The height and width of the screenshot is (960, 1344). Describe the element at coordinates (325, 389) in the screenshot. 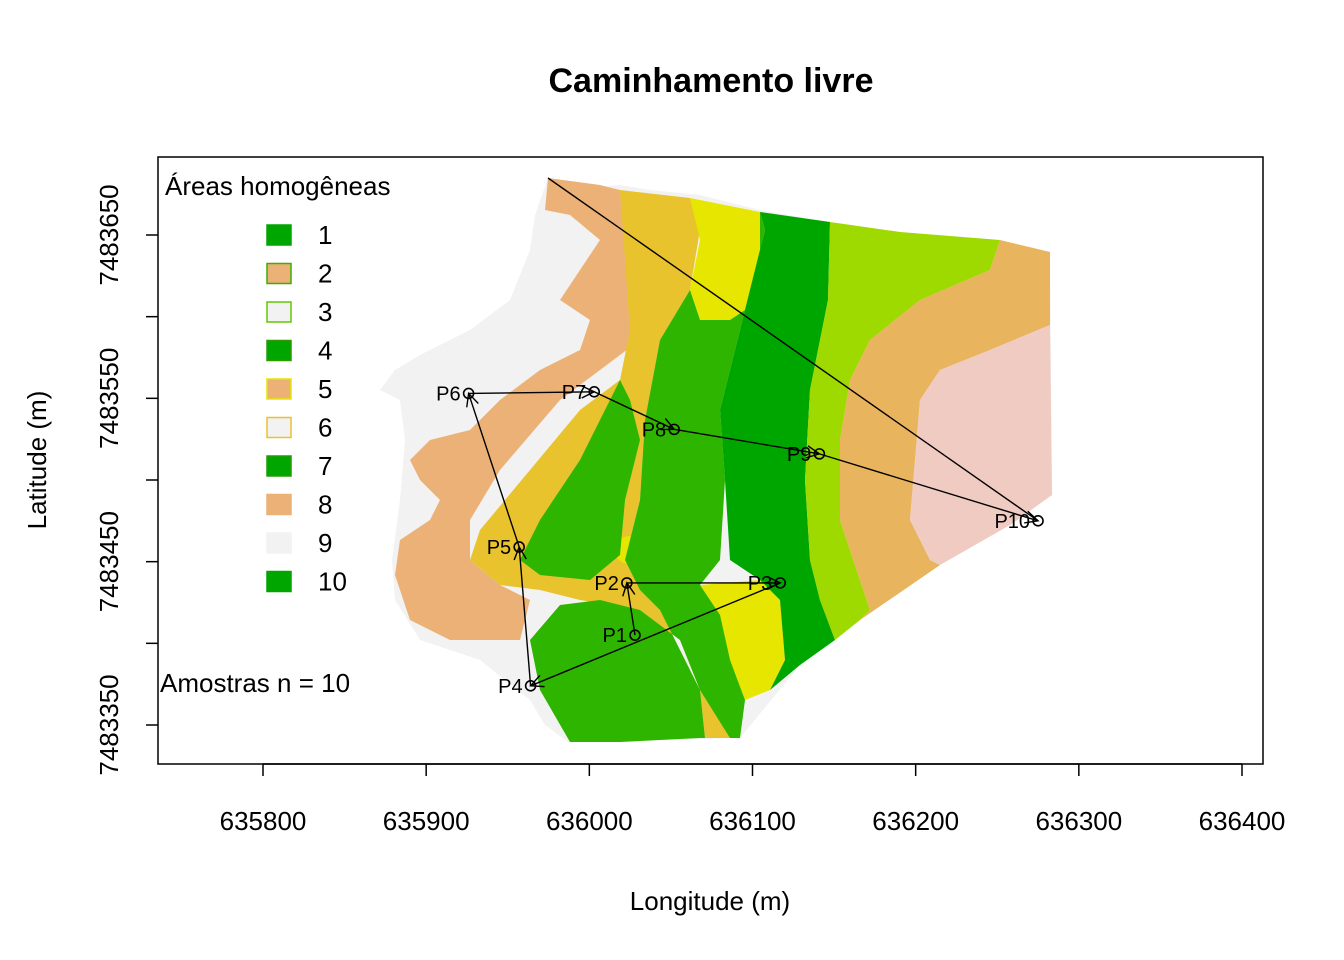

I see `legend-label: 5` at that location.